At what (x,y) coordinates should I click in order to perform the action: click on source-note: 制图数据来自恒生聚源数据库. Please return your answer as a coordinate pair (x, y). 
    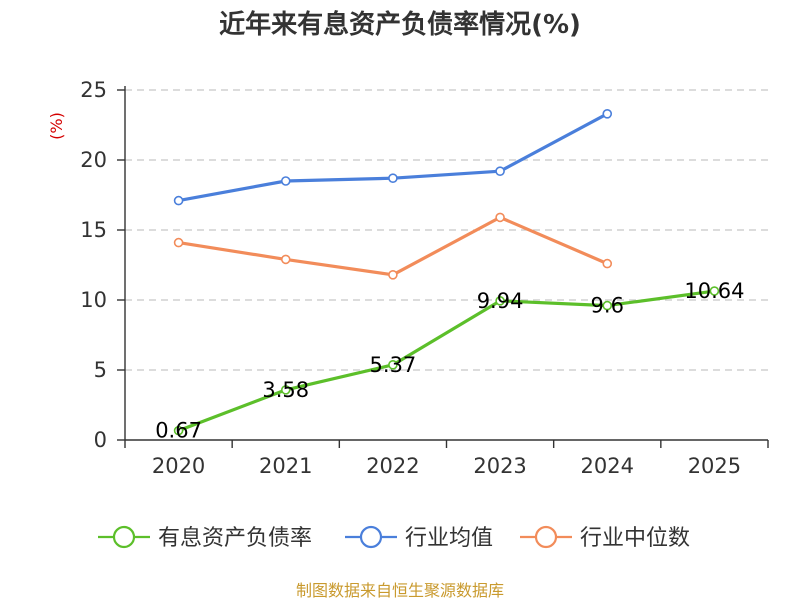
    Looking at the image, I should click on (400, 590).